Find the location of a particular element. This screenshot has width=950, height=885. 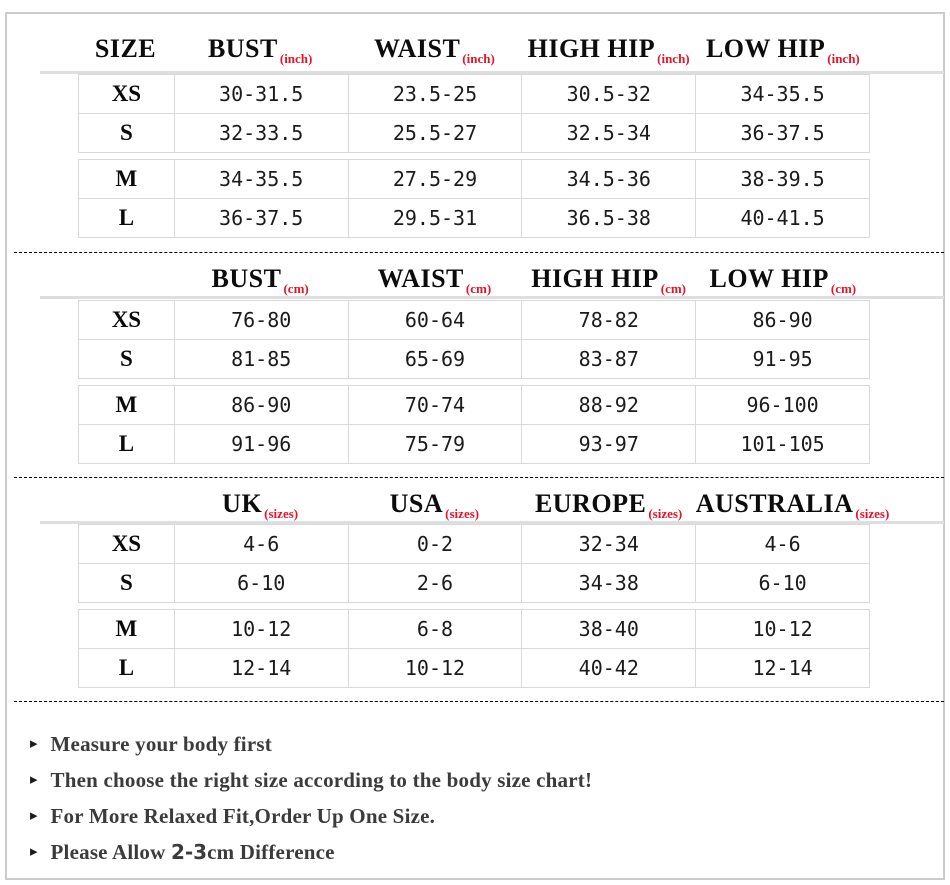

value-cell: 6-8 is located at coordinates (434, 629).